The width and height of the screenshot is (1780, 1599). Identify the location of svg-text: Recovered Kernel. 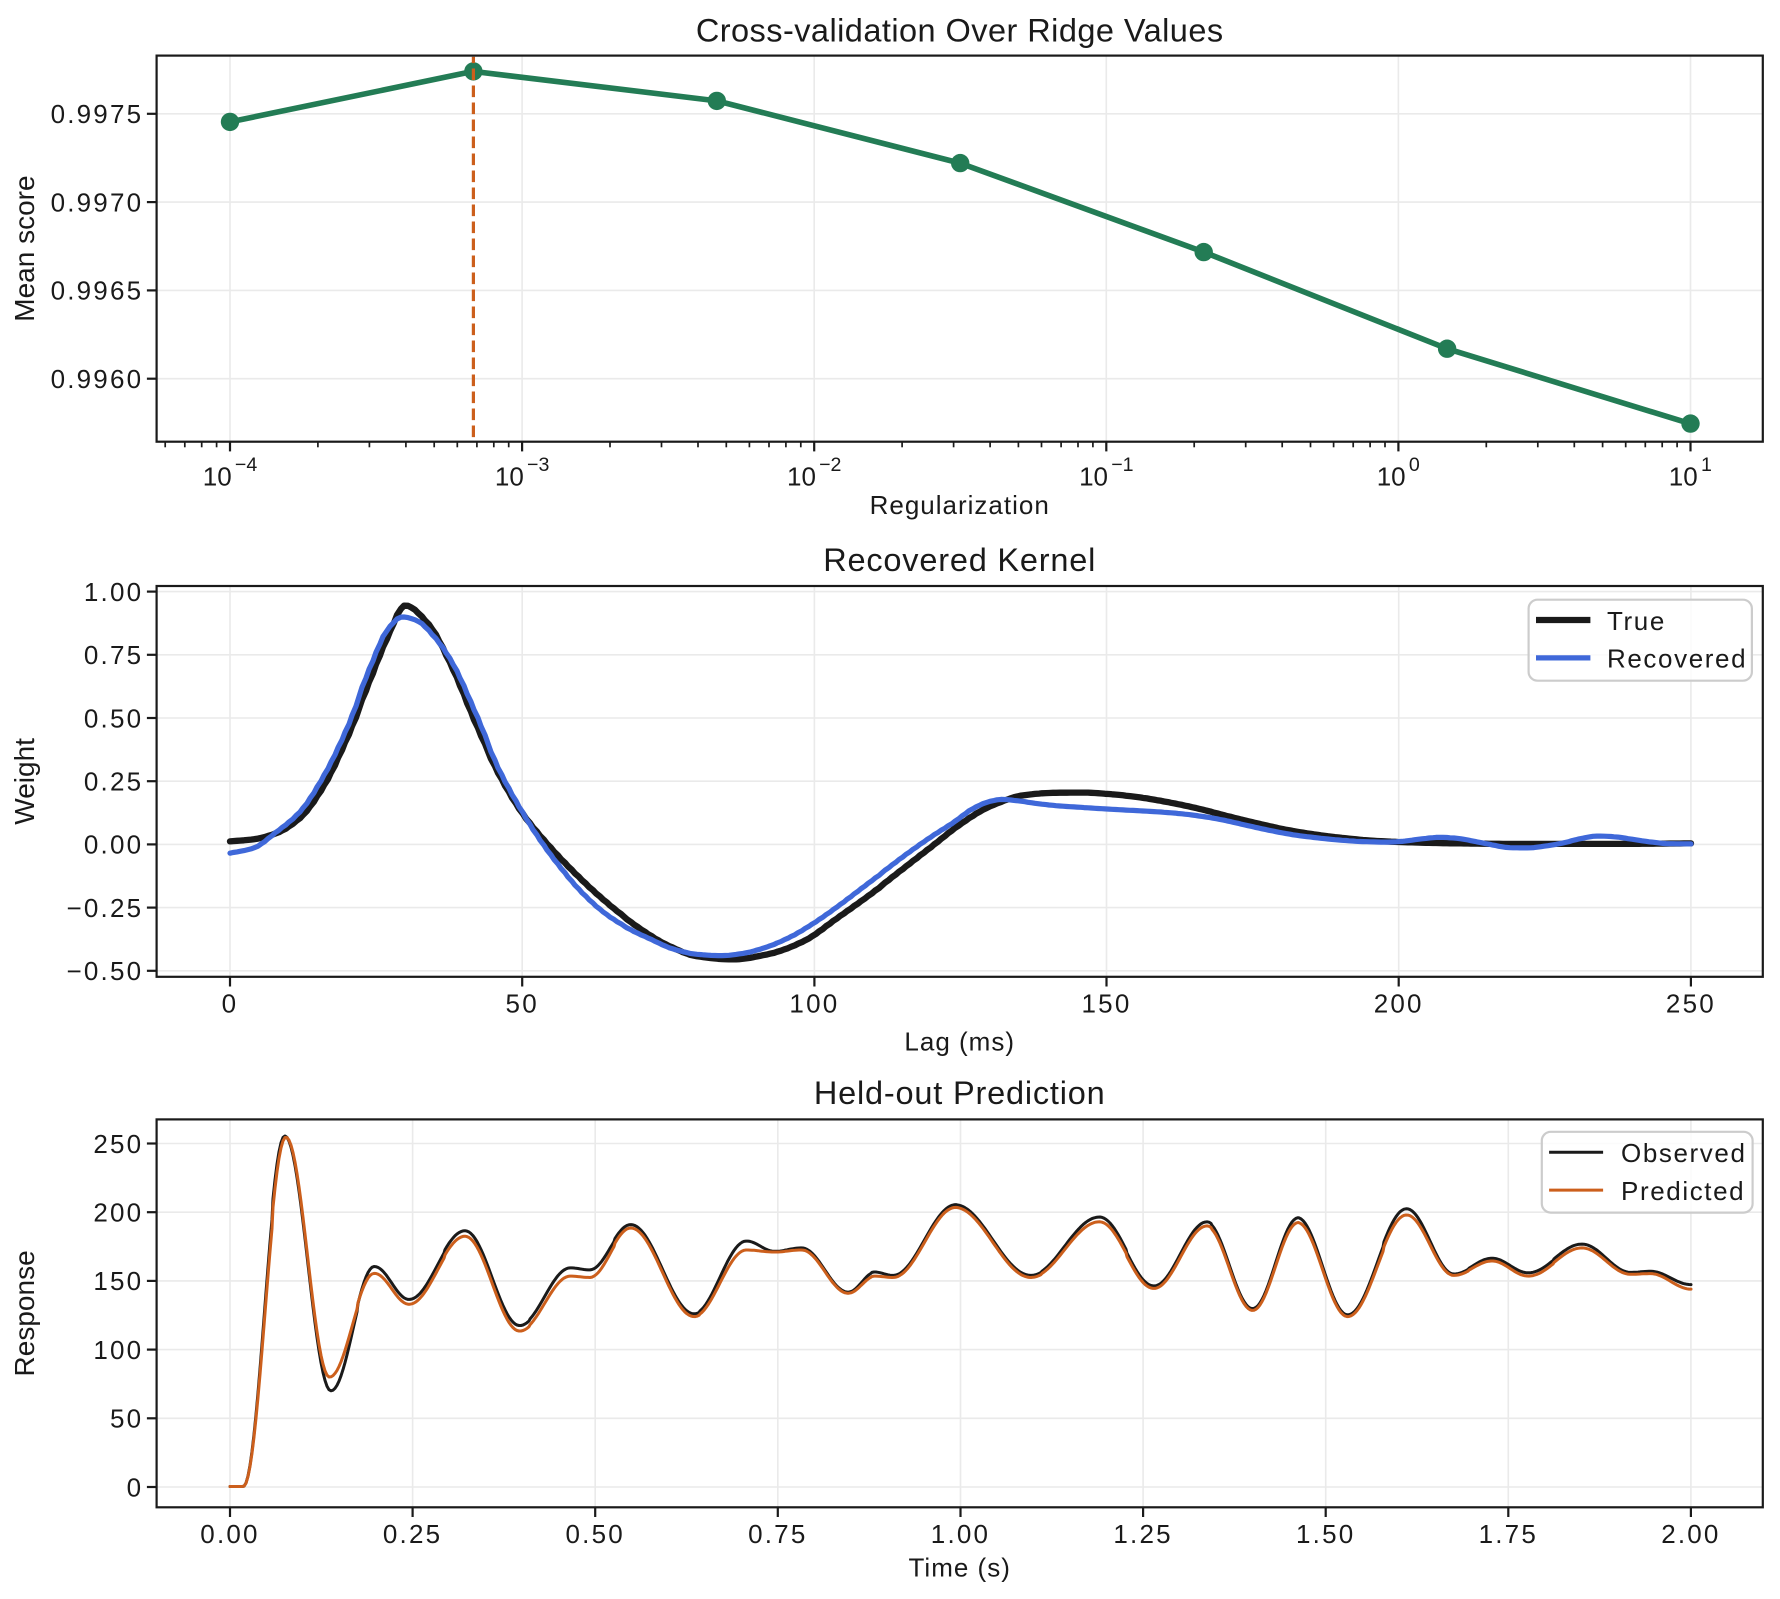
(959, 560).